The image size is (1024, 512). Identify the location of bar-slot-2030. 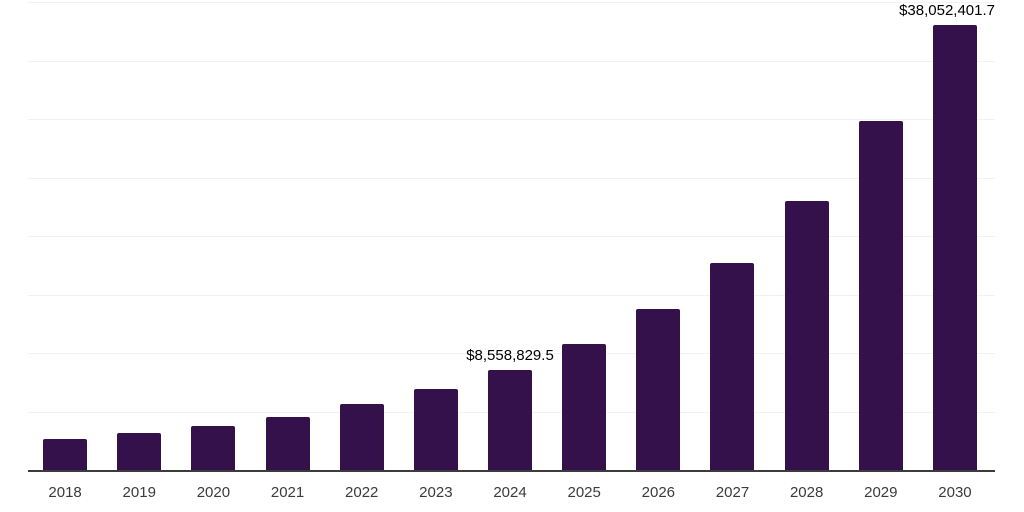
(955, 236).